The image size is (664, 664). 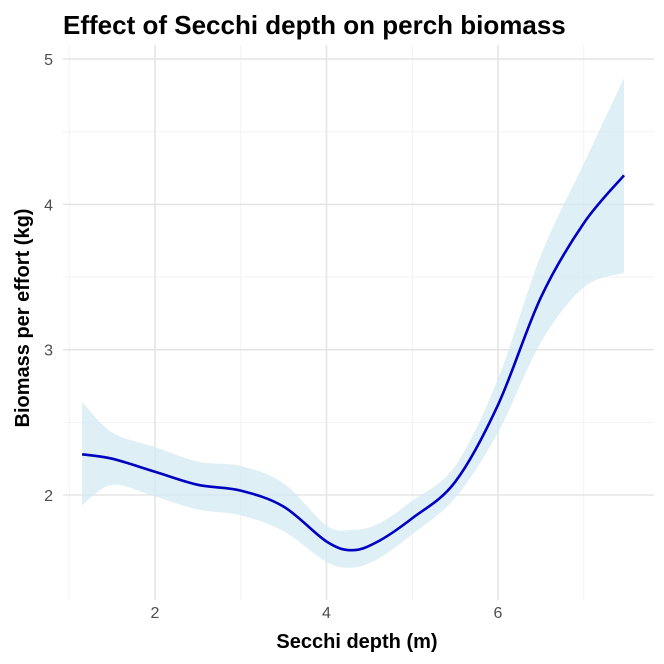 What do you see at coordinates (155, 613) in the screenshot?
I see `x-tick-label: 2` at bounding box center [155, 613].